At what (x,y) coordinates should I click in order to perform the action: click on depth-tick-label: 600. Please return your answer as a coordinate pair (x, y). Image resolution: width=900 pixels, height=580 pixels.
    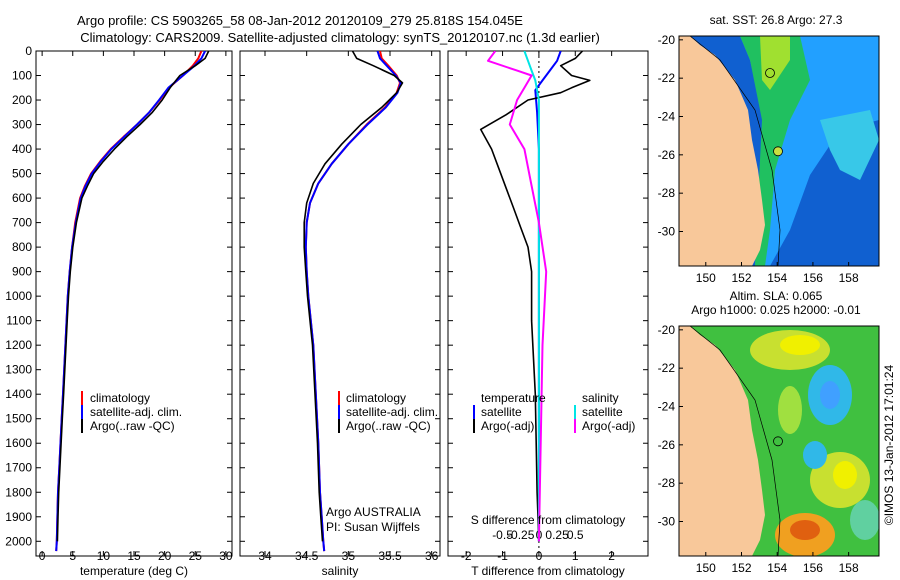
    Looking at the image, I should click on (22, 198).